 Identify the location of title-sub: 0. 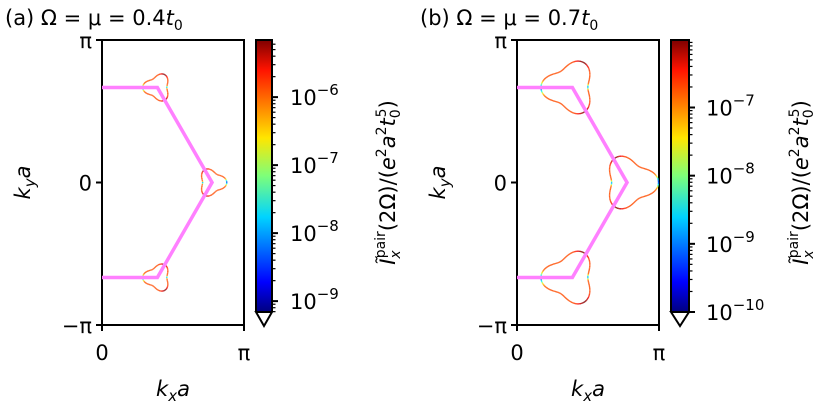
(178, 26).